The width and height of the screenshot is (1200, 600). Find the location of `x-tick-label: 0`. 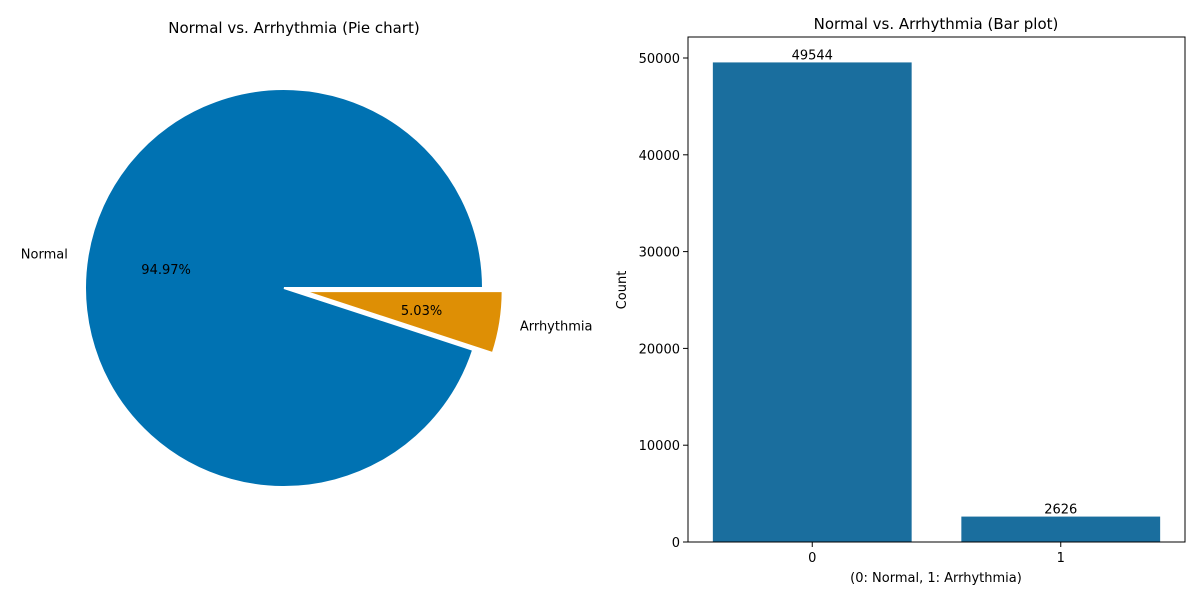

x-tick-label: 0 is located at coordinates (812, 558).